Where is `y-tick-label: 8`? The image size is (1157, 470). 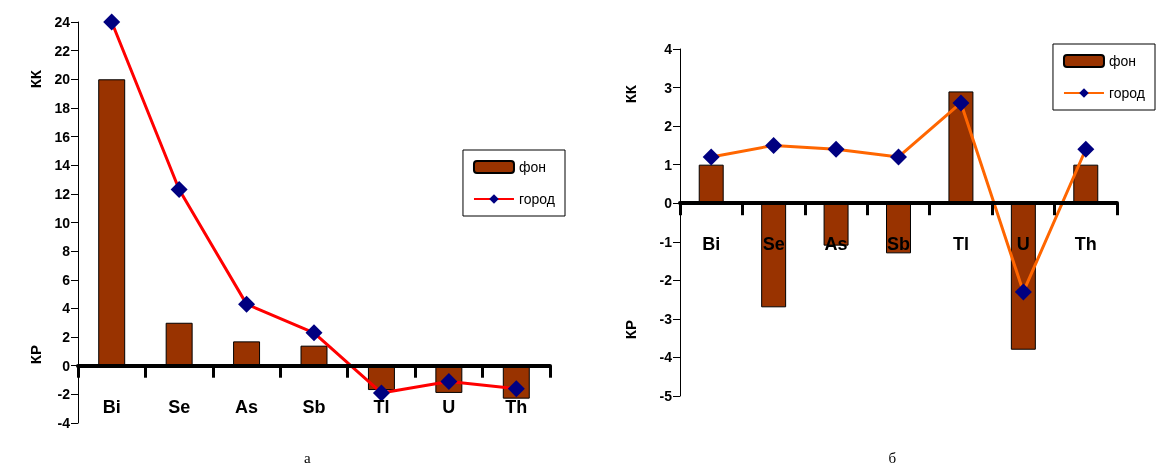 y-tick-label: 8 is located at coordinates (66, 251).